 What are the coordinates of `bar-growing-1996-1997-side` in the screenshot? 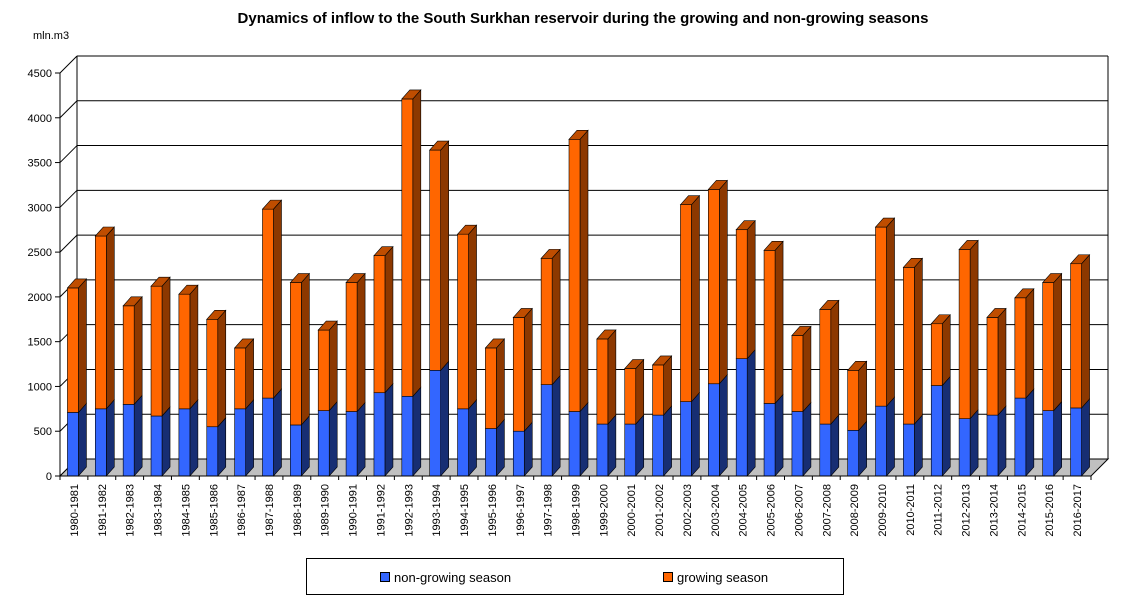 It's located at (528, 370).